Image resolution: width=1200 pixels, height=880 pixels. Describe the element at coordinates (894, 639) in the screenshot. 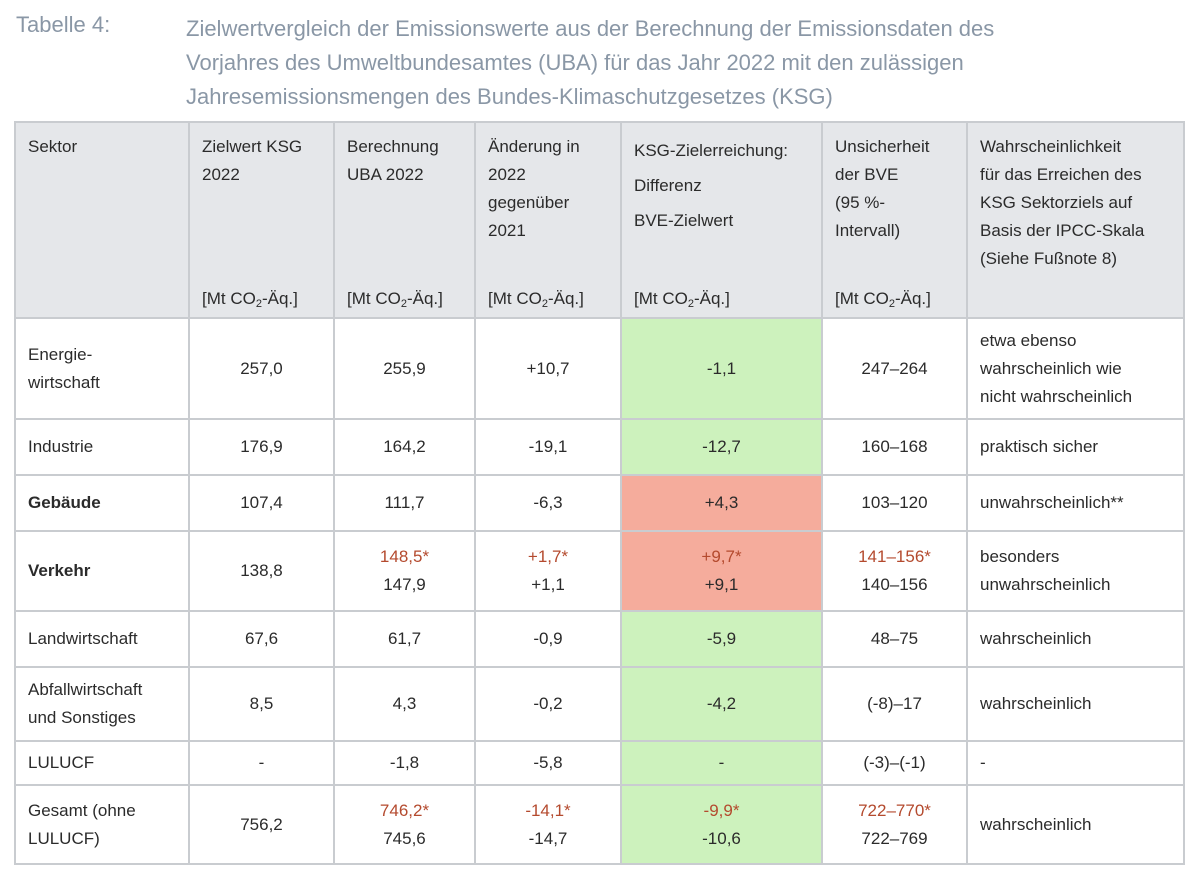

I see `uncertainty-cell: 48–75` at that location.